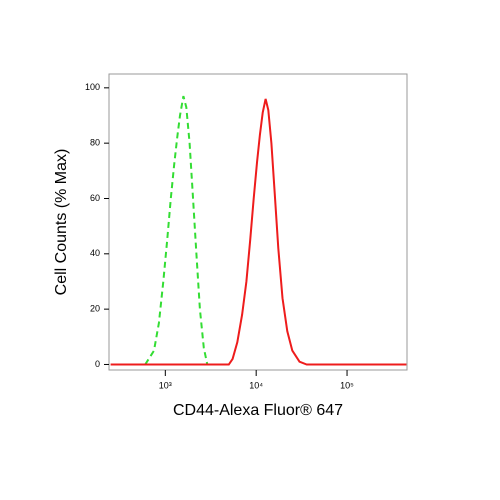 The width and height of the screenshot is (500, 500). What do you see at coordinates (176, 230) in the screenshot?
I see `histogram-line` at bounding box center [176, 230].